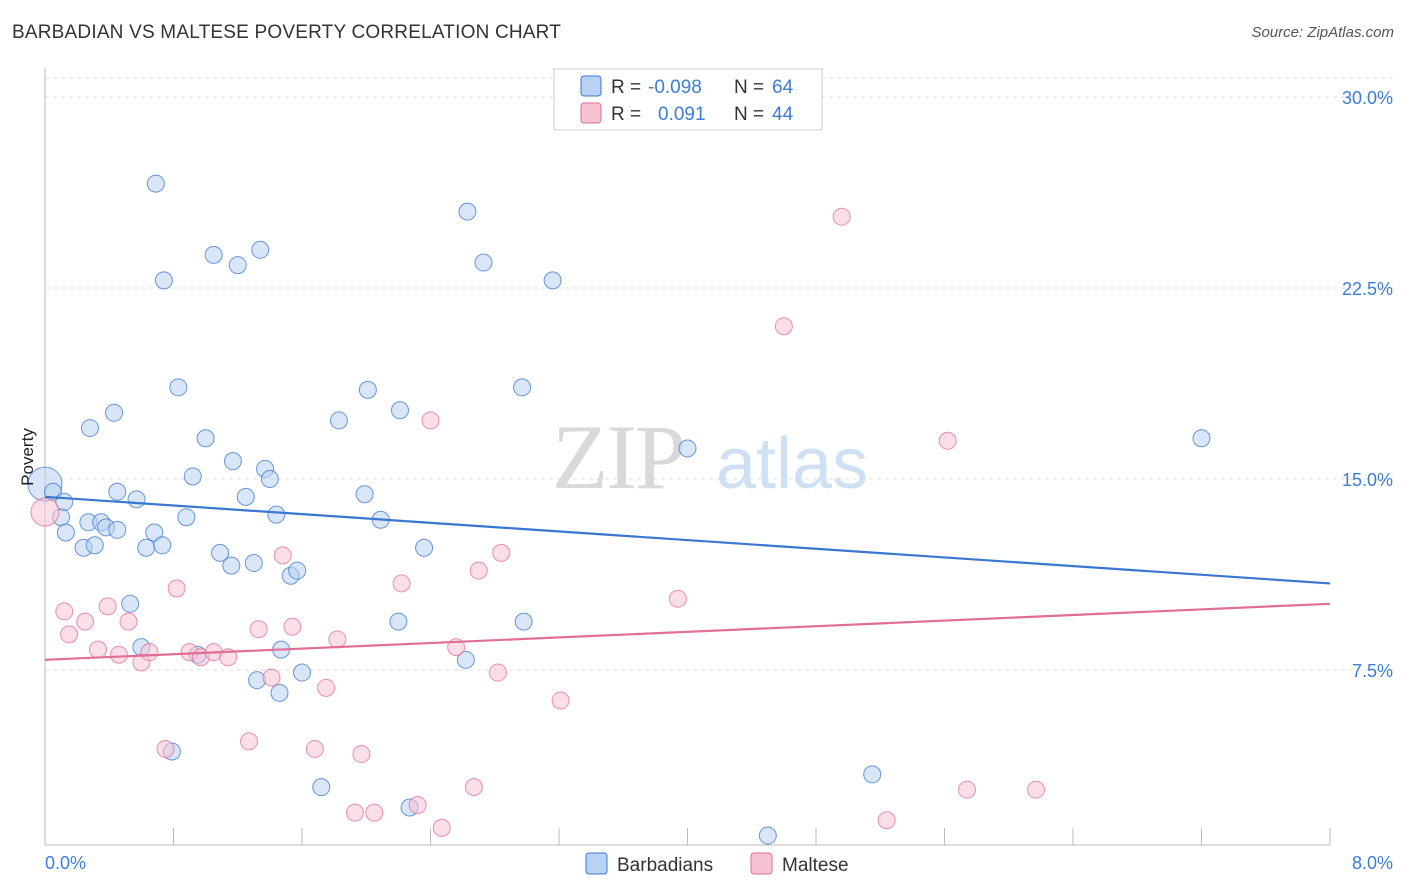 This screenshot has height=892, width=1406. I want to click on x-tick-label: 8.0%, so click(1372, 863).